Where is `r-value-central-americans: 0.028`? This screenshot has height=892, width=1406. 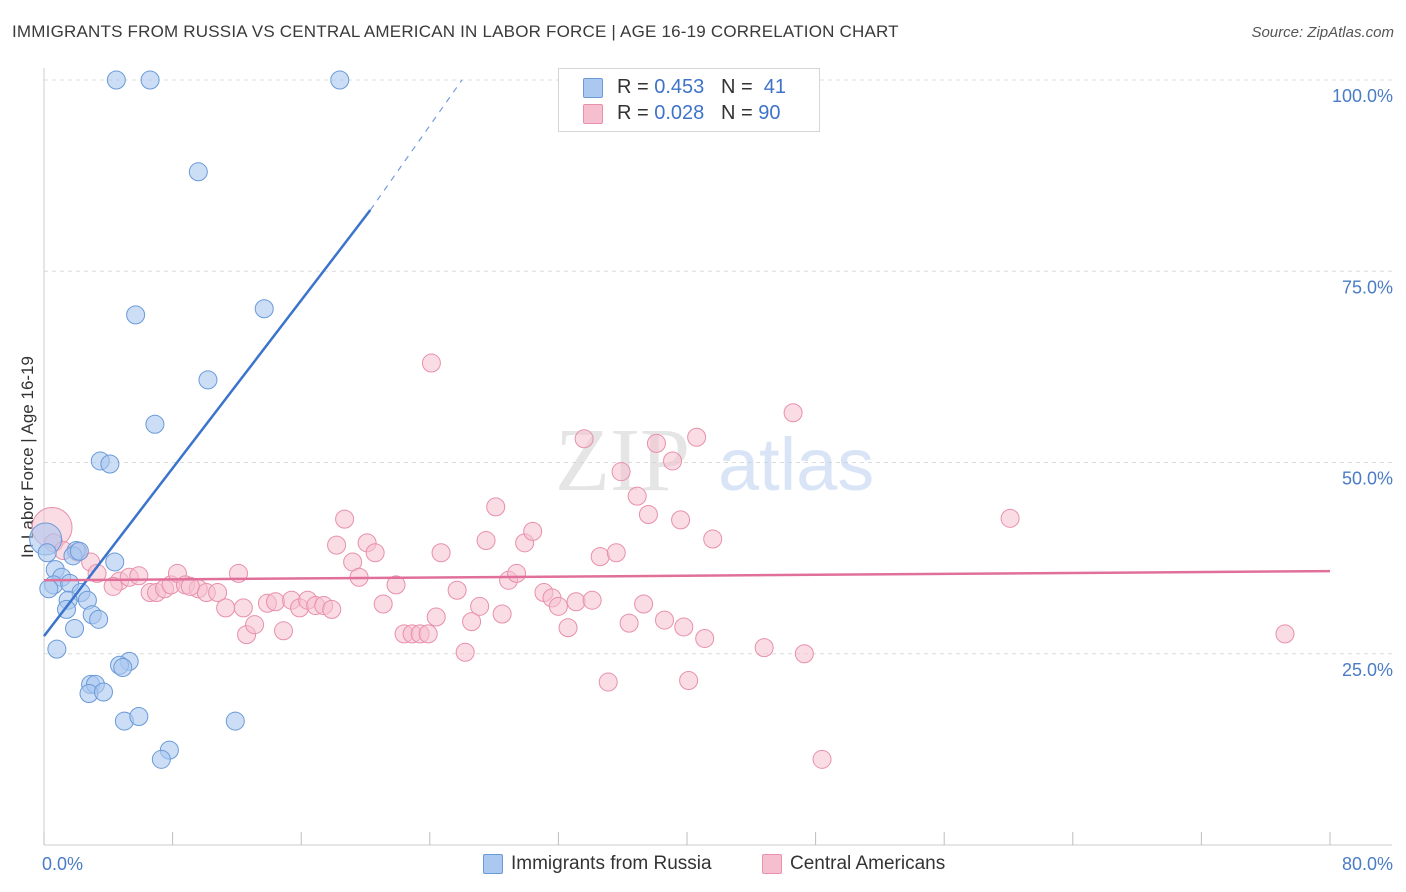
r-value-central-americans: 0.028 is located at coordinates (679, 113).